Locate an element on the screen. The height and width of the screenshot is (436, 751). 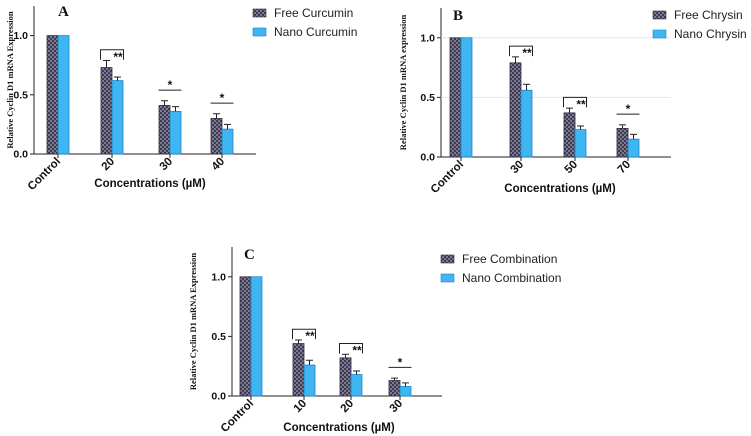
panel-label: C is located at coordinates (249, 255).